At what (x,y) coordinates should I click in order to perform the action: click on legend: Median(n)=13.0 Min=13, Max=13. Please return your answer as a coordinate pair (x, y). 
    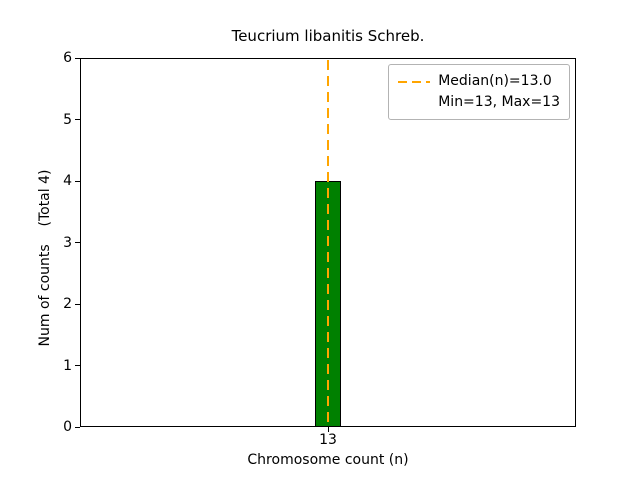
    Looking at the image, I should click on (479, 92).